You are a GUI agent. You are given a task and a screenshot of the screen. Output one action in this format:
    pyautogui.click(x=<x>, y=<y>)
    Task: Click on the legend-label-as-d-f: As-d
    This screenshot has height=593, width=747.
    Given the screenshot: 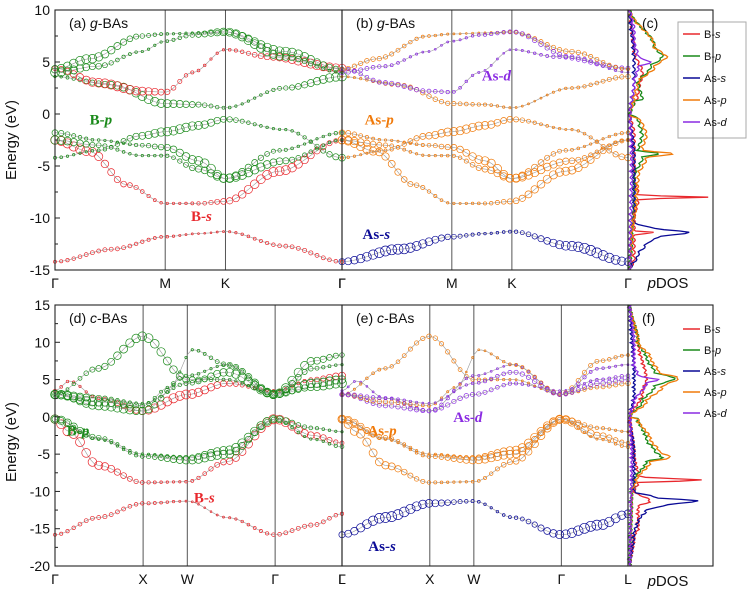 What is the action you would take?
    pyautogui.click(x=716, y=414)
    